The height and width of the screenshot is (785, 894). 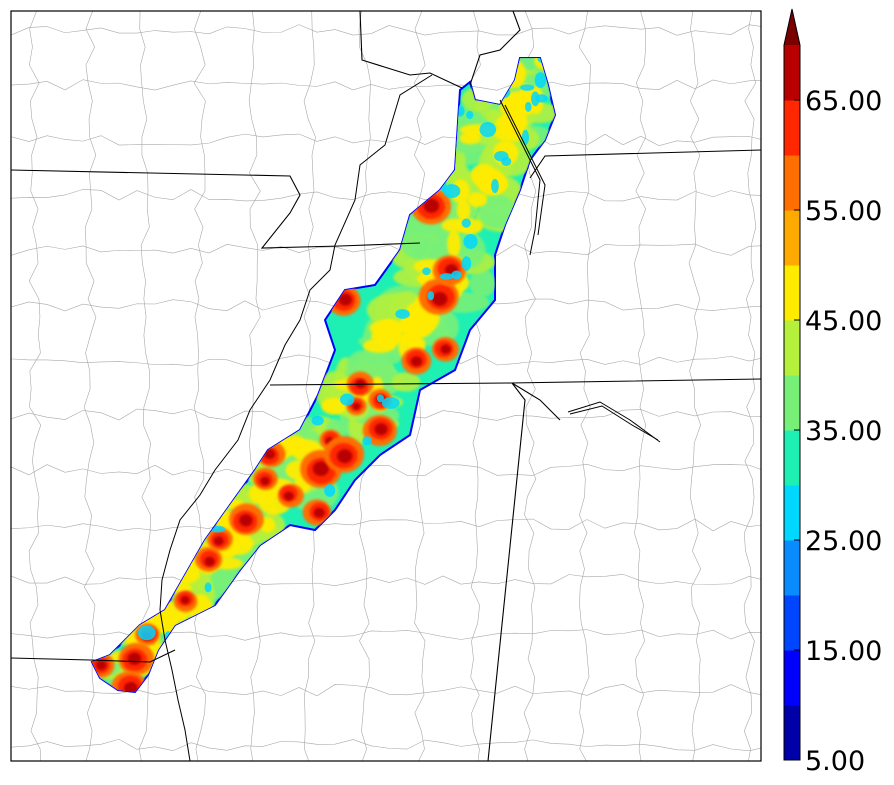 I want to click on colorbar-tick-label: 5.00, so click(x=835, y=761).